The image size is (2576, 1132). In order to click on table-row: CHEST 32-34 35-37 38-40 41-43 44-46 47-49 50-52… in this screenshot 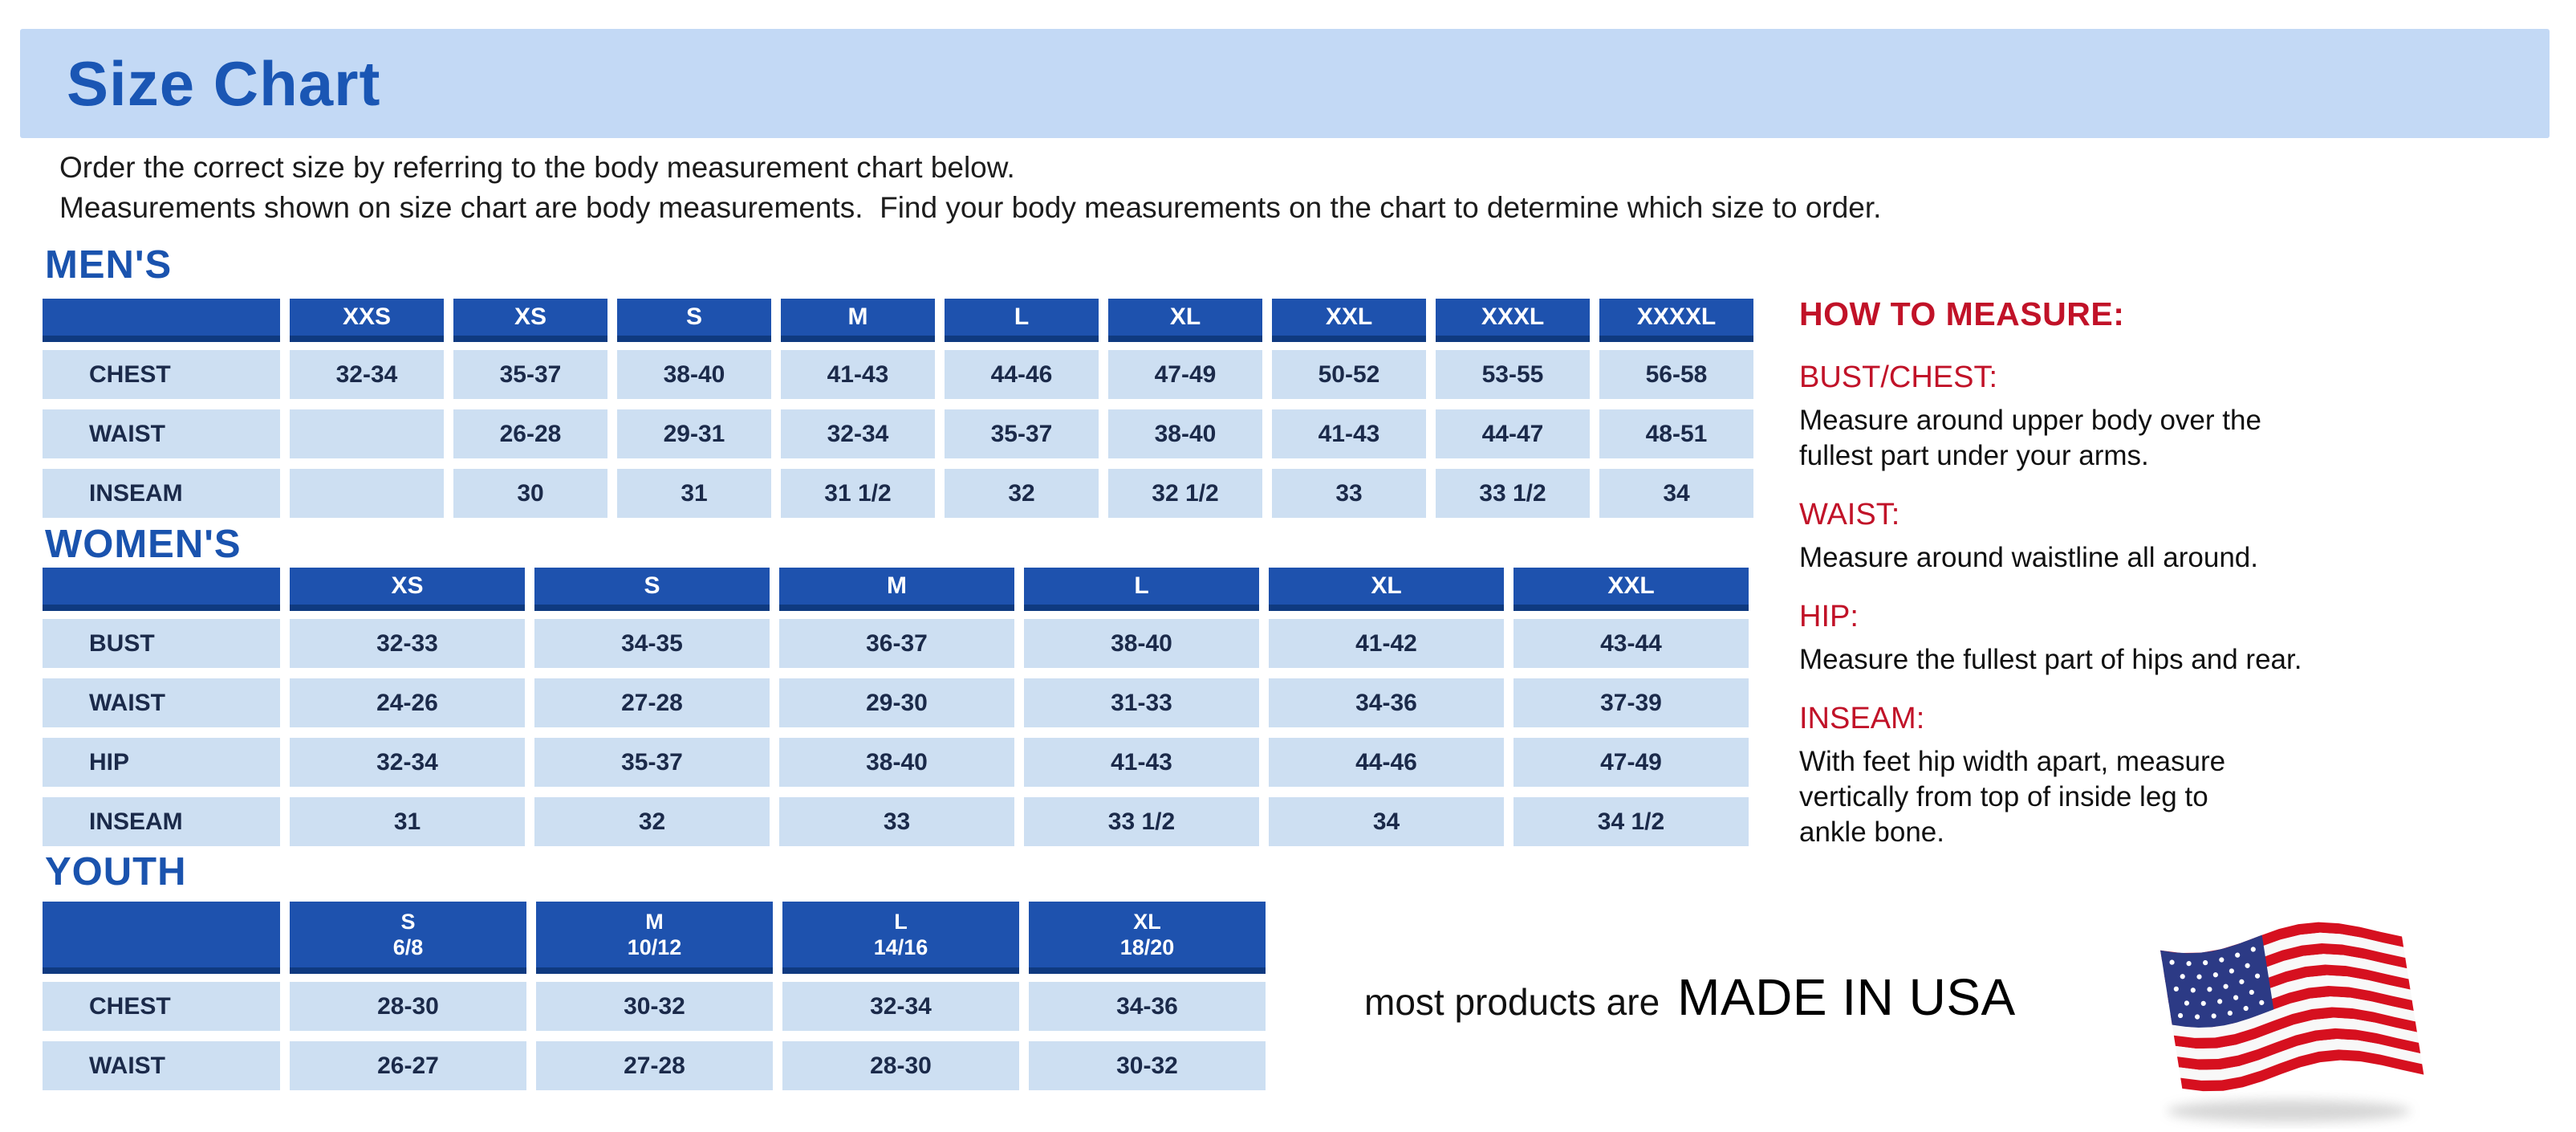, I will do `click(898, 374)`.